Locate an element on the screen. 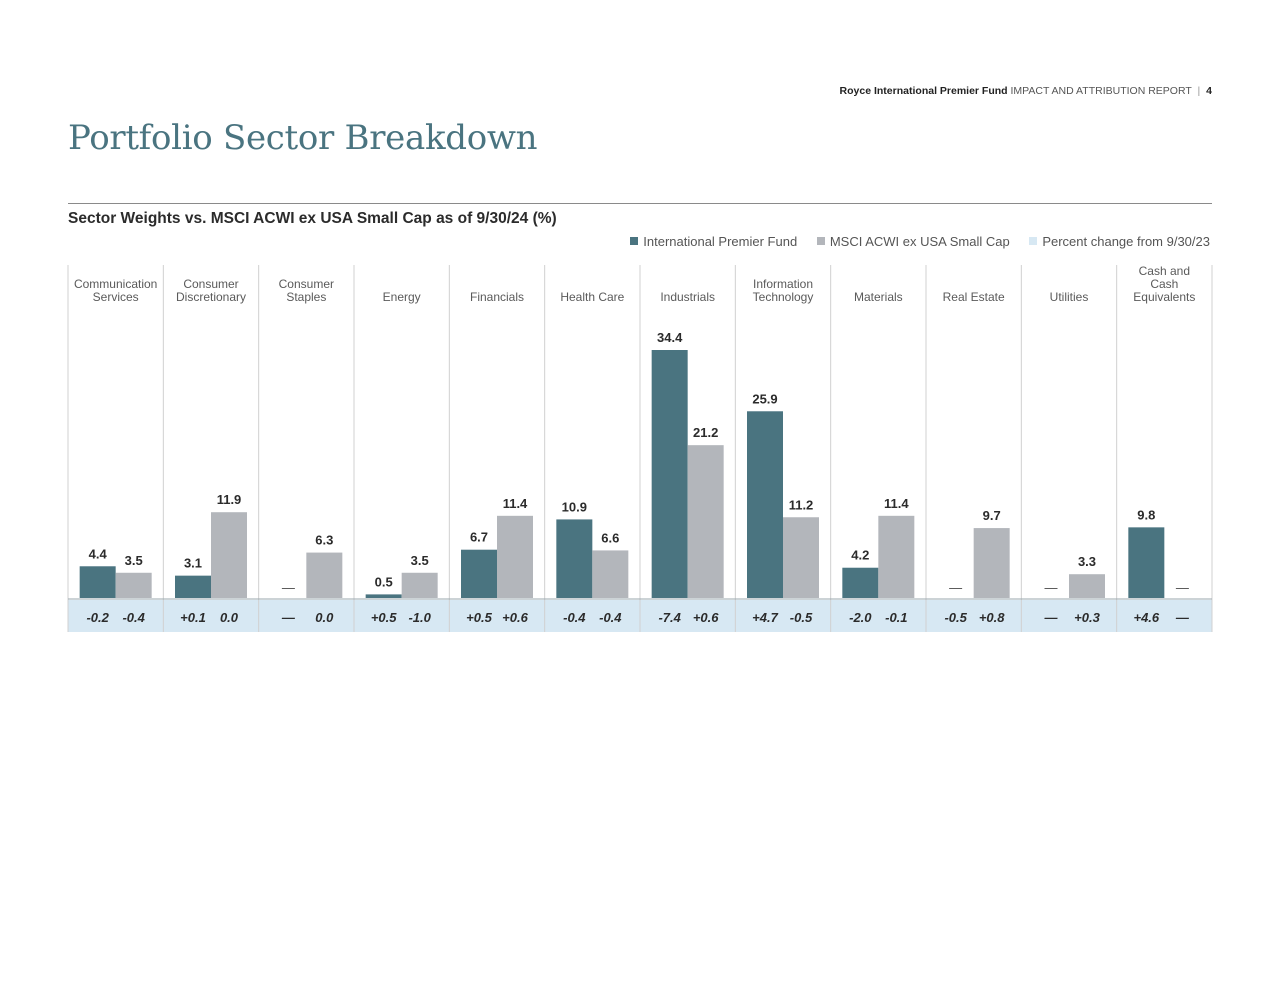 This screenshot has width=1280, height=989. category-label-real-estate: Real Estate is located at coordinates (974, 297).